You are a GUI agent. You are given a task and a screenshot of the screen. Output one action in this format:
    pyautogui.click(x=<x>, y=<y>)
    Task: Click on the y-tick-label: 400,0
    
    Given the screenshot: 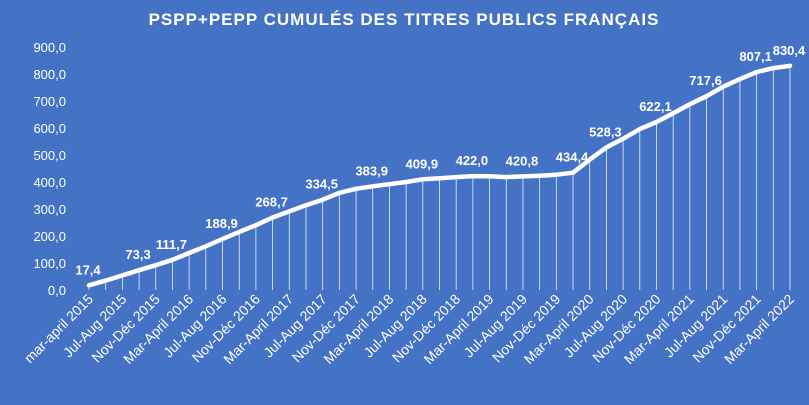 What is the action you would take?
    pyautogui.click(x=49, y=182)
    